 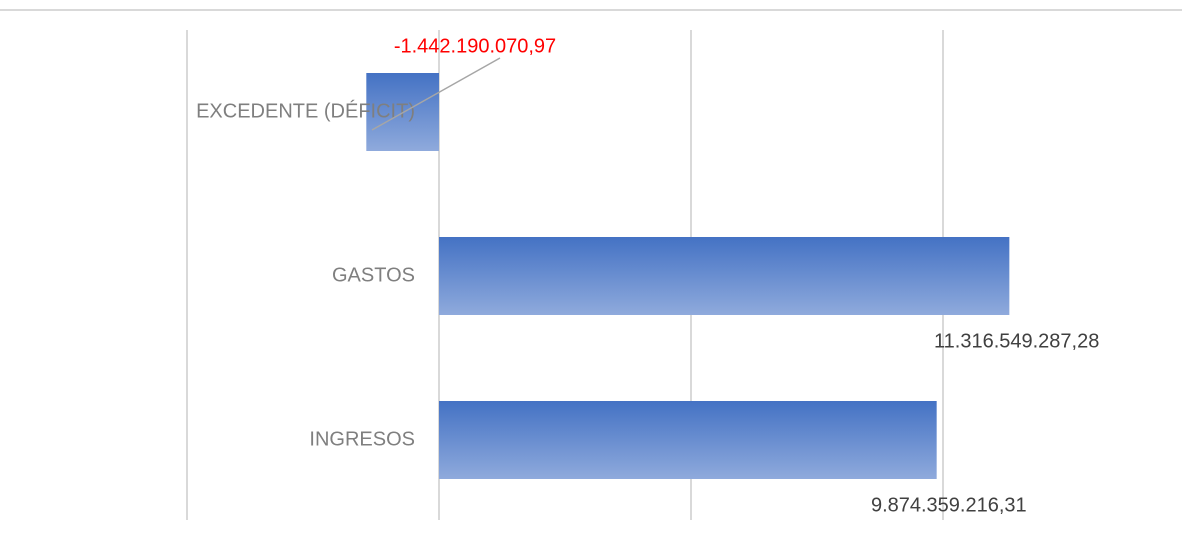 What do you see at coordinates (1016, 341) in the screenshot?
I see `data-label: 11.316.549.287,28` at bounding box center [1016, 341].